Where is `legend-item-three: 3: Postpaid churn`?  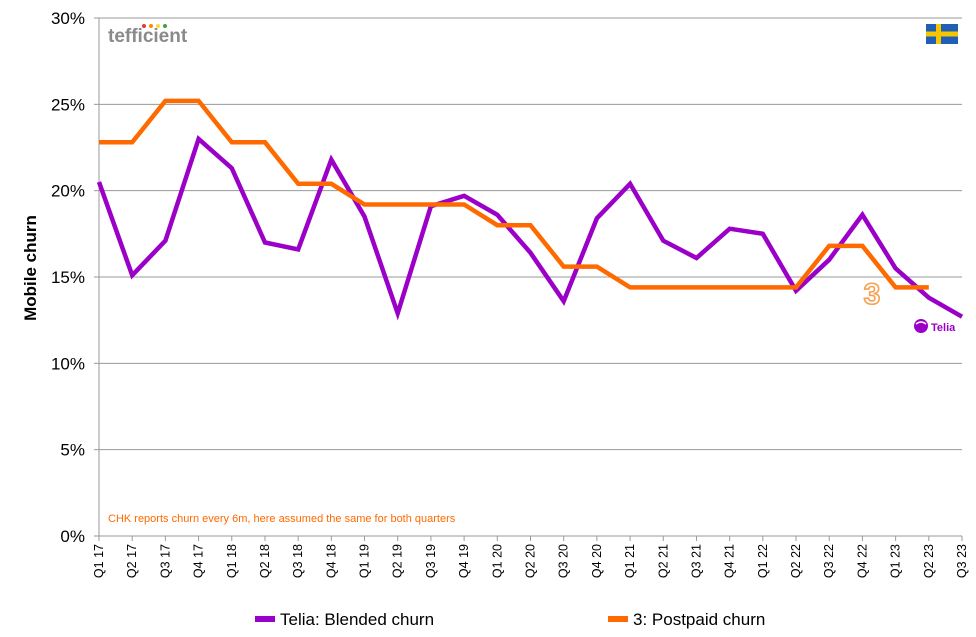
legend-item-three: 3: Postpaid churn is located at coordinates (686, 619).